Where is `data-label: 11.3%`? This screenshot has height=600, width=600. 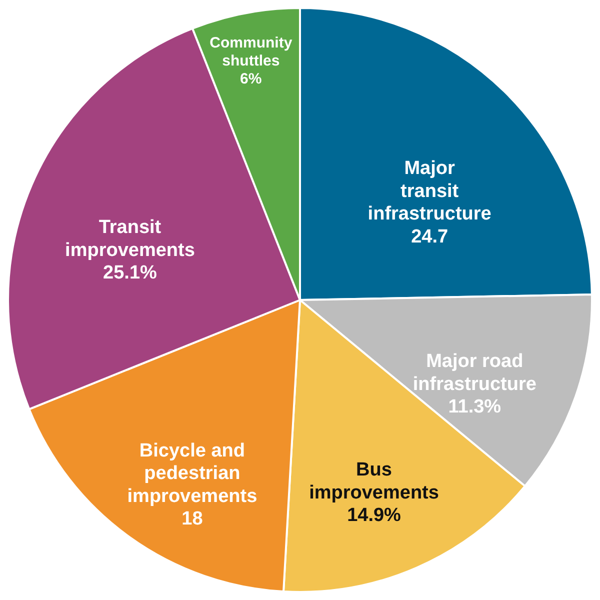
data-label: 11.3% is located at coordinates (475, 407).